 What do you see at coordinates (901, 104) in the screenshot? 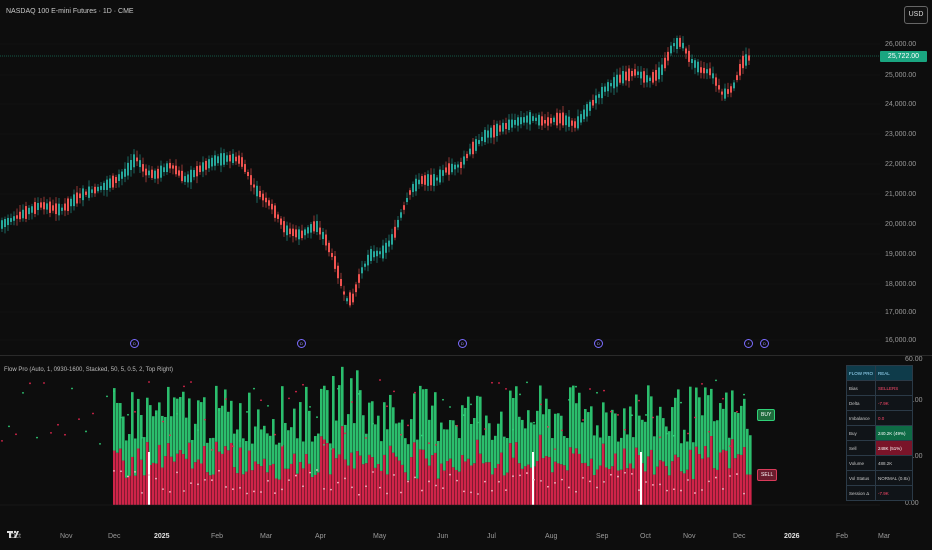
I see `price-tick-label: 24,000.00` at bounding box center [901, 104].